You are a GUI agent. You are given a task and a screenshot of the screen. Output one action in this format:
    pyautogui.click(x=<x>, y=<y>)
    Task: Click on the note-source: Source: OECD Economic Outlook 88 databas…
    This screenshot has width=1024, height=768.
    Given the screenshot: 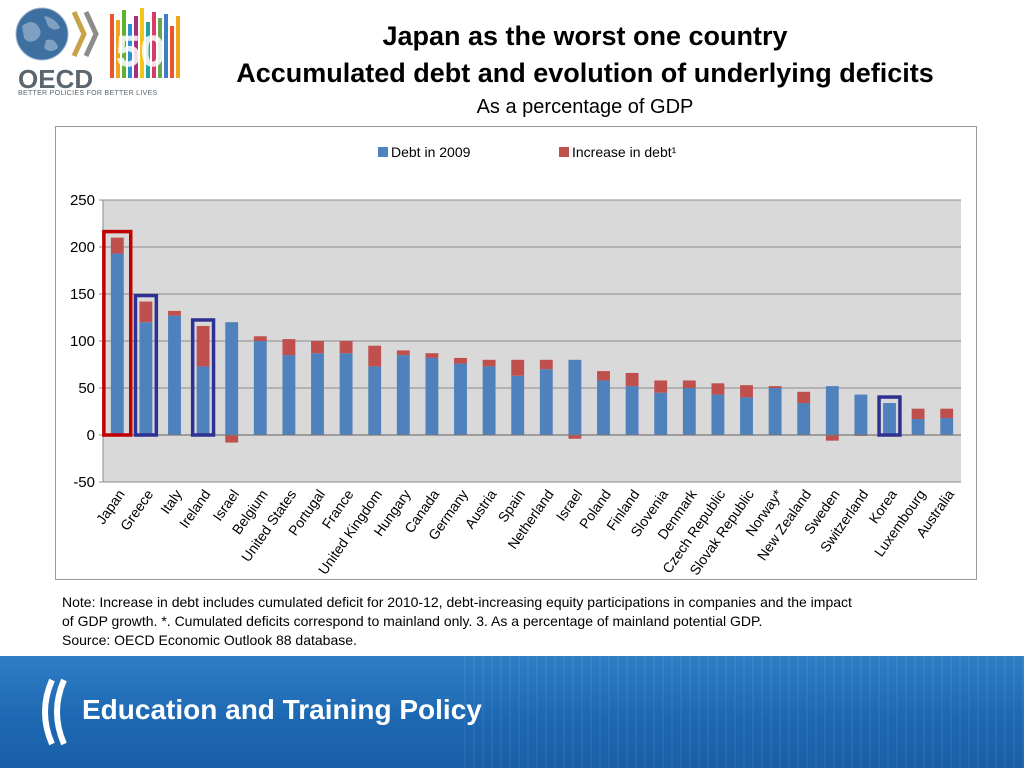 What is the action you would take?
    pyautogui.click(x=209, y=640)
    